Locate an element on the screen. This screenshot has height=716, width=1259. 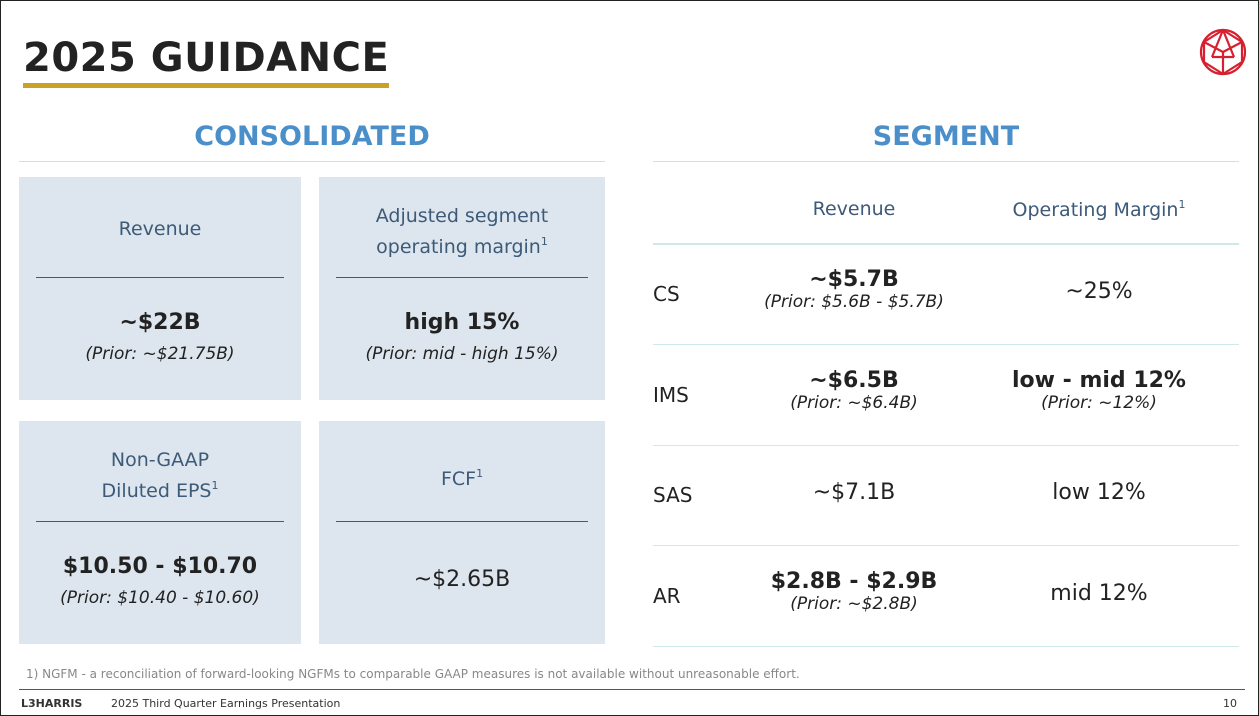
label-text: operating margin is located at coordinates (458, 247).